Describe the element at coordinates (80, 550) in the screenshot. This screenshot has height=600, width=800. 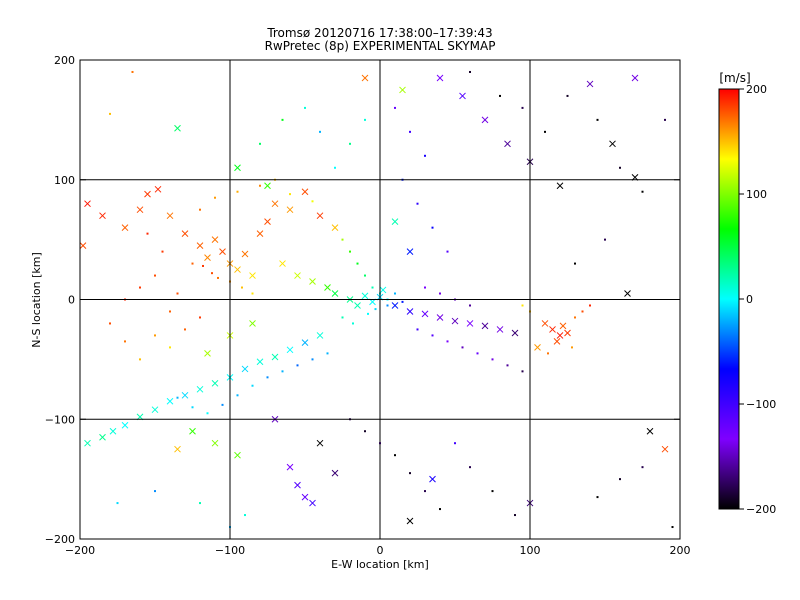
I see `x-tick-label: −200` at that location.